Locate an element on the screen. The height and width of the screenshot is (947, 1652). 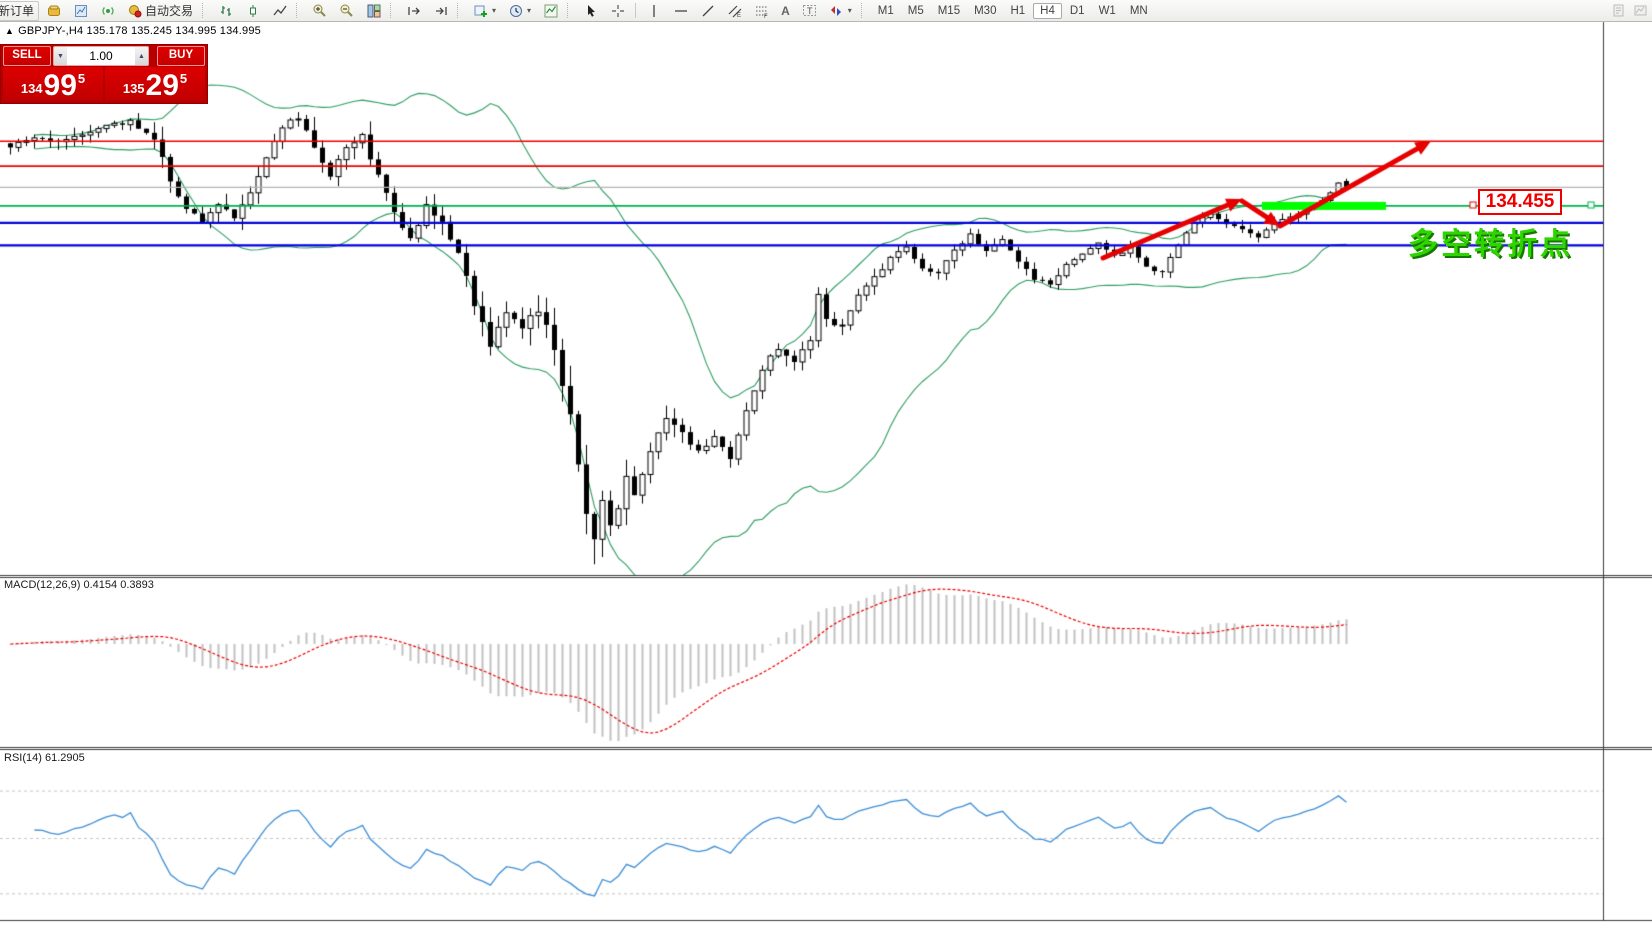
chart-shift-icon is located at coordinates (413, 10).